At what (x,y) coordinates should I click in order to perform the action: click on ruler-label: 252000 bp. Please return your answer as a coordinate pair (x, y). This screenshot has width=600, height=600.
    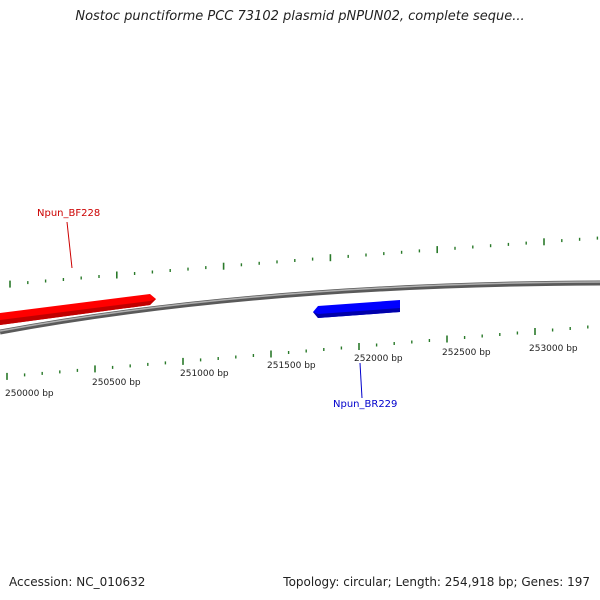
    Looking at the image, I should click on (378, 359).